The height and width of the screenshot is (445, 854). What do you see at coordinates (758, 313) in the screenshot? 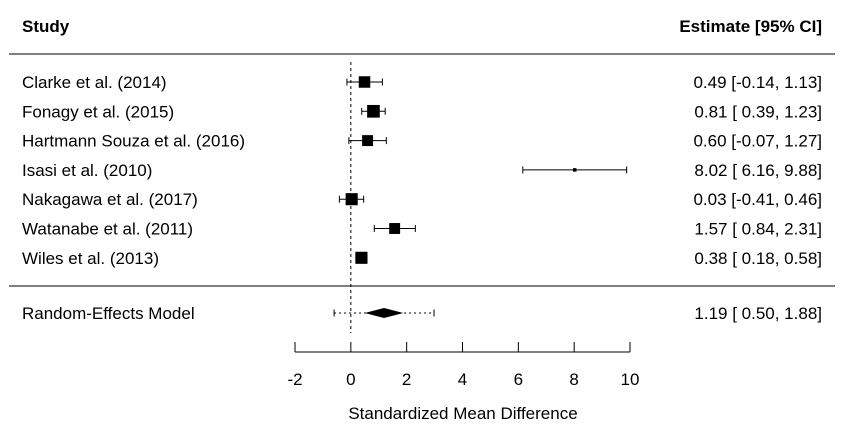
I see `summary-estimate-ci: 1.19 [ 0.50, 1.88]` at bounding box center [758, 313].